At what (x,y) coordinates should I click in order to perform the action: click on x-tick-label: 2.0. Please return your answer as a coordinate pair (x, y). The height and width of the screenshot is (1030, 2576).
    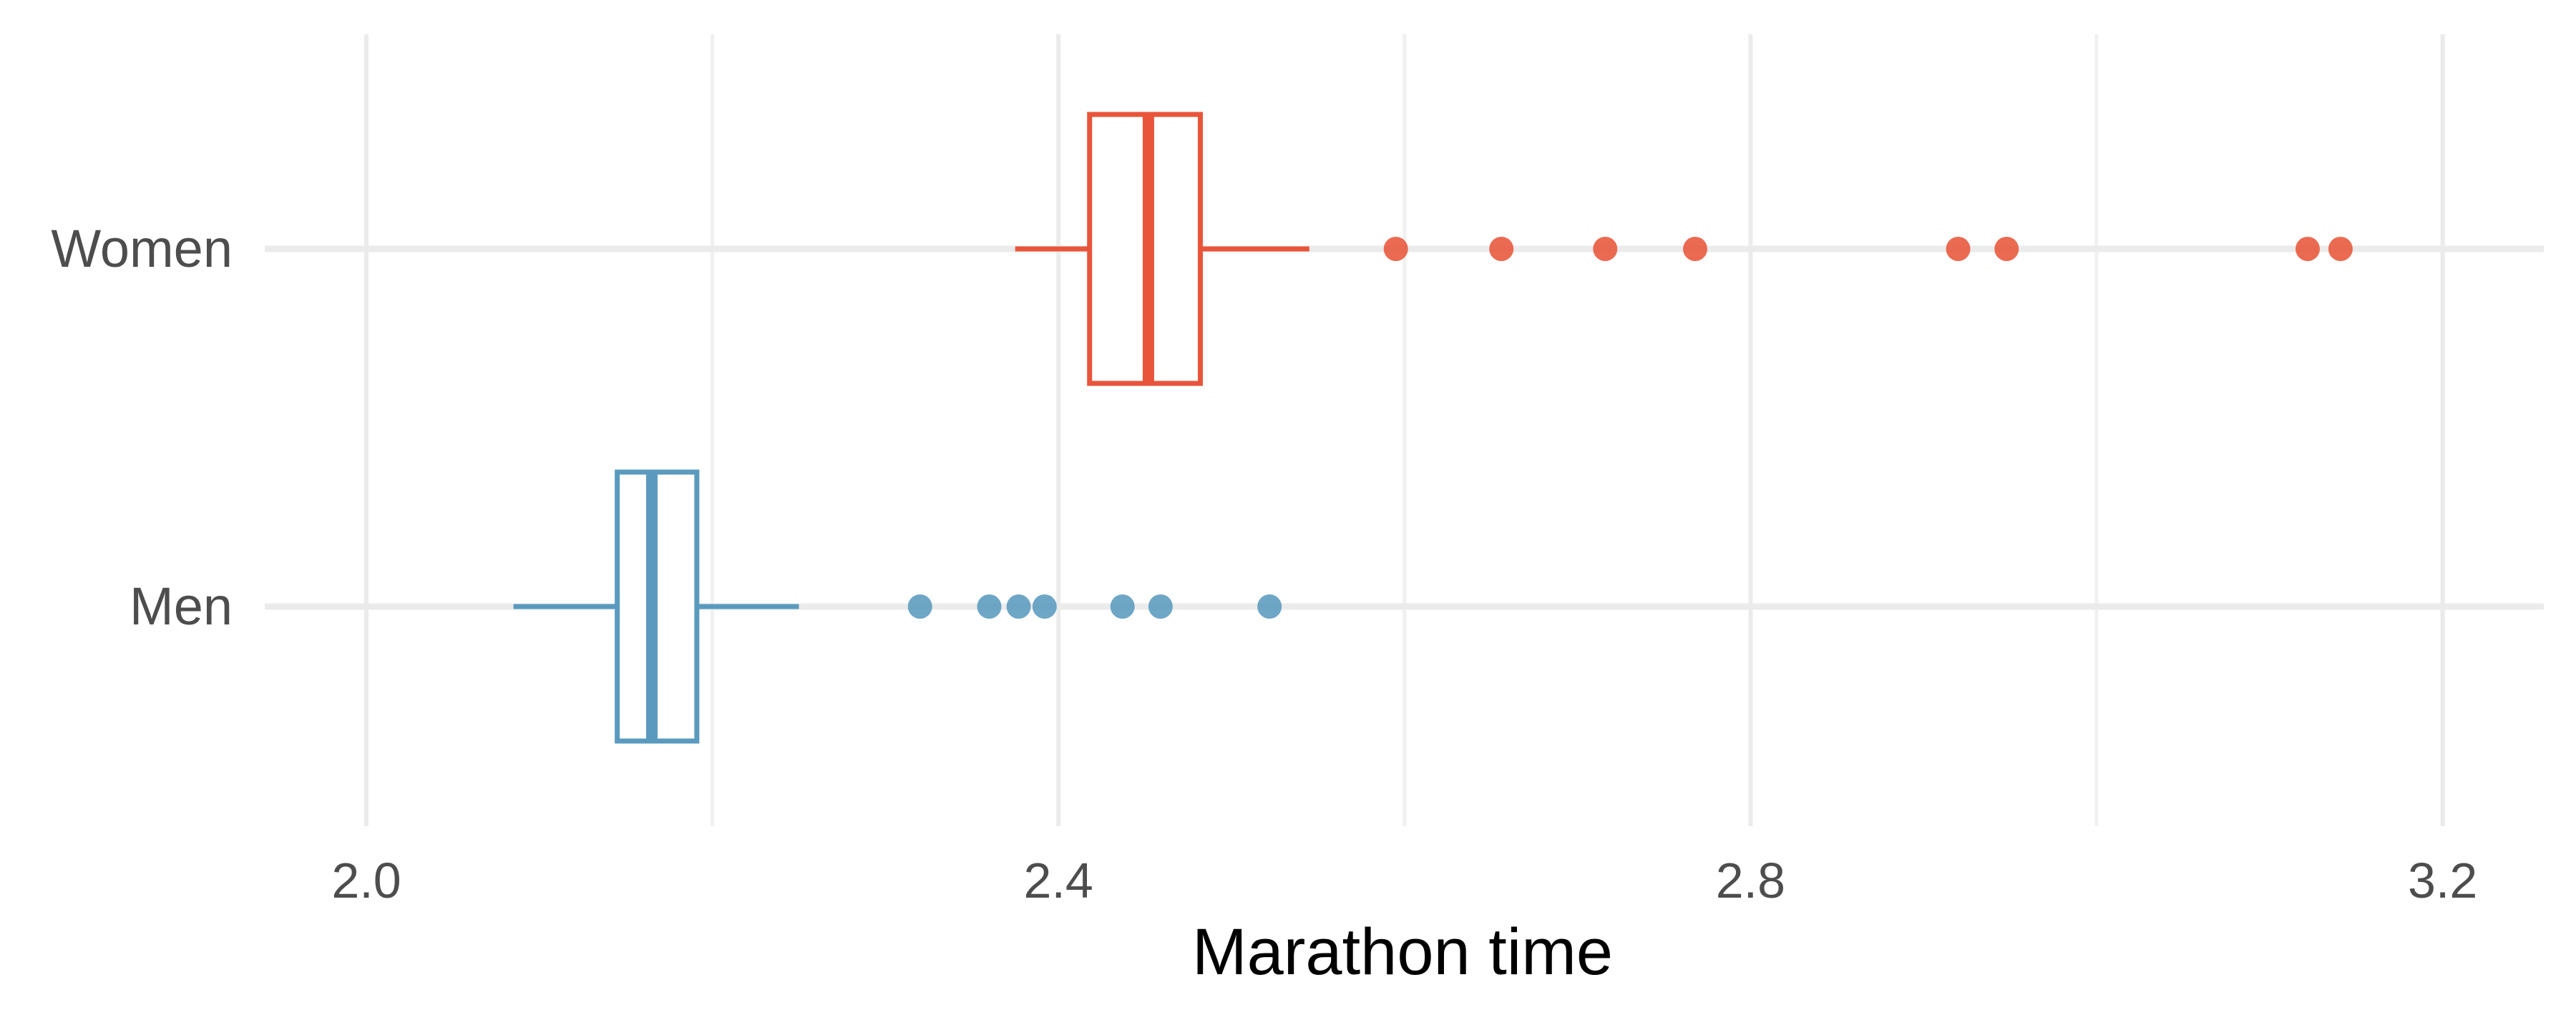
    Looking at the image, I should click on (366, 881).